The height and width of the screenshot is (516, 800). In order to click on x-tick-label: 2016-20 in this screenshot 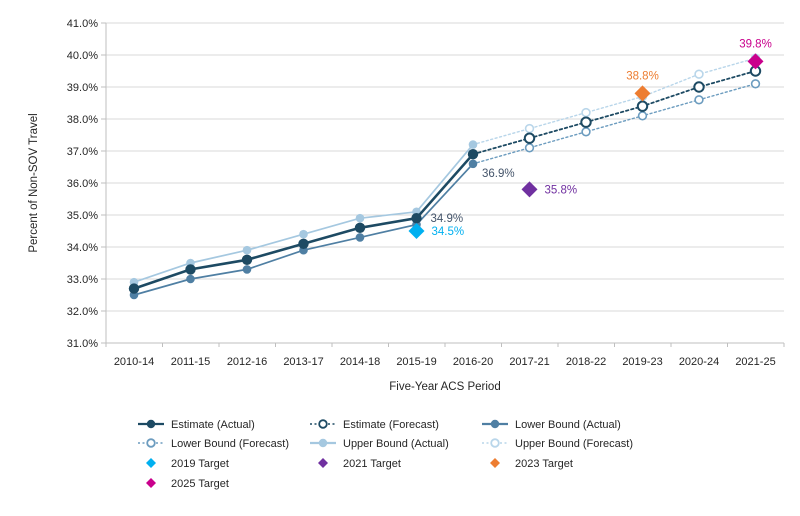, I will do `click(473, 362)`.